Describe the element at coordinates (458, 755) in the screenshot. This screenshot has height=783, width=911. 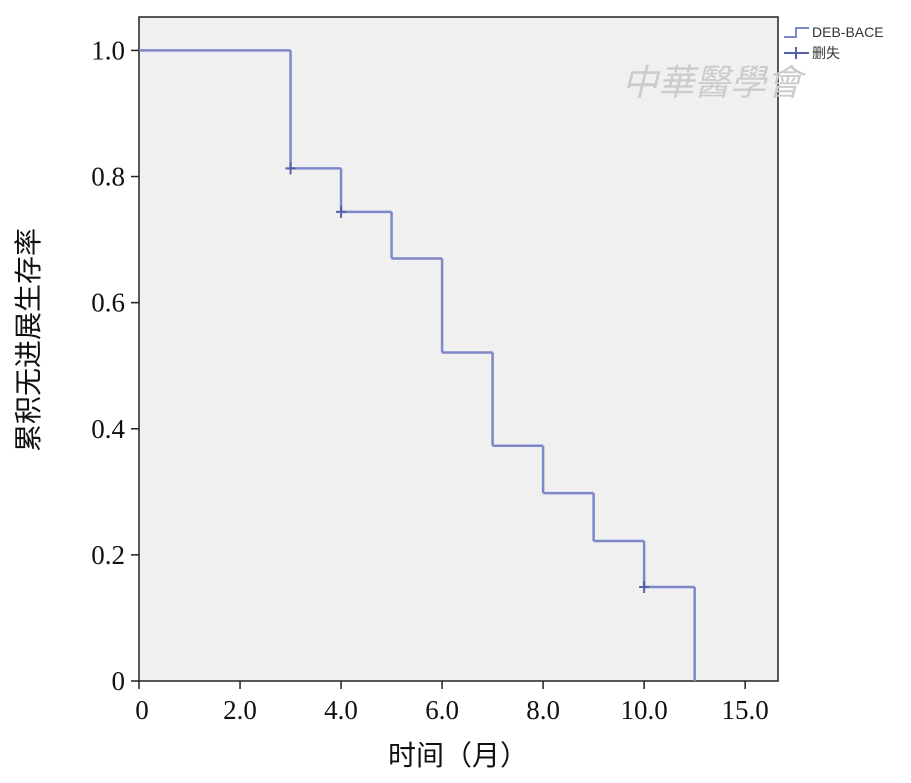
I see `x-axis-label: 时间（月）` at that location.